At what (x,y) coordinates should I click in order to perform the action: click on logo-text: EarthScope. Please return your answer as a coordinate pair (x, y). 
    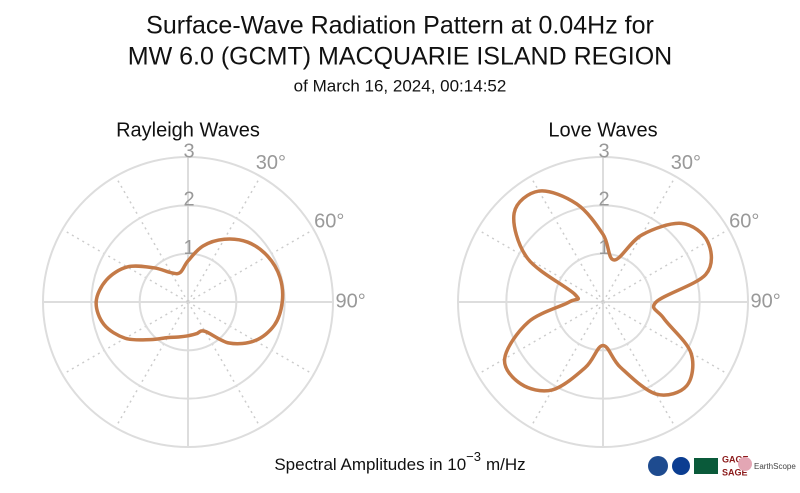
    Looking at the image, I should click on (775, 466).